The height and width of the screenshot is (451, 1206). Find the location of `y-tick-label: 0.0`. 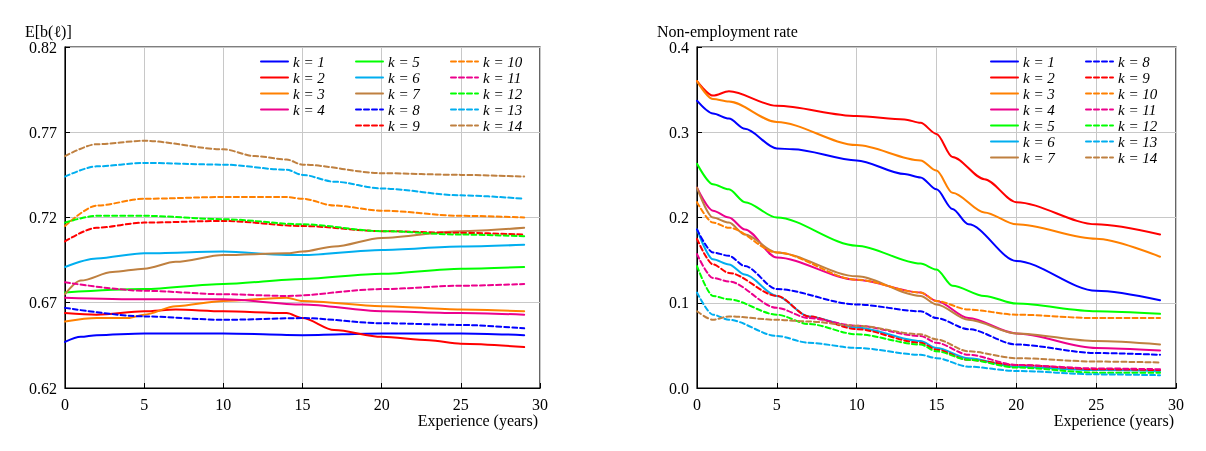

y-tick-label: 0.0 is located at coordinates (679, 388).